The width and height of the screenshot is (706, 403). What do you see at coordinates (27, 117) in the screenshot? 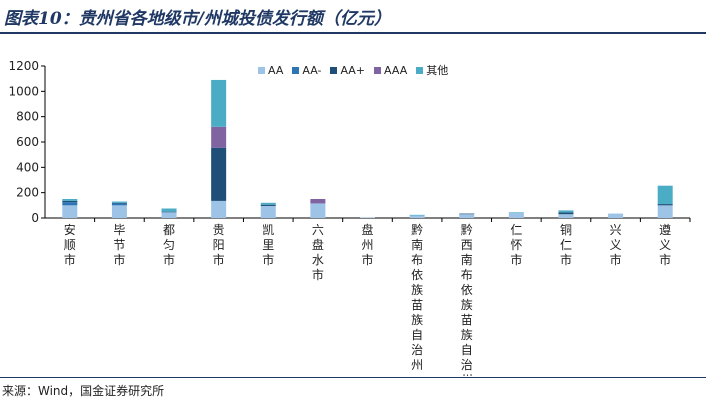
I see `y-tick-label: 800` at bounding box center [27, 117].